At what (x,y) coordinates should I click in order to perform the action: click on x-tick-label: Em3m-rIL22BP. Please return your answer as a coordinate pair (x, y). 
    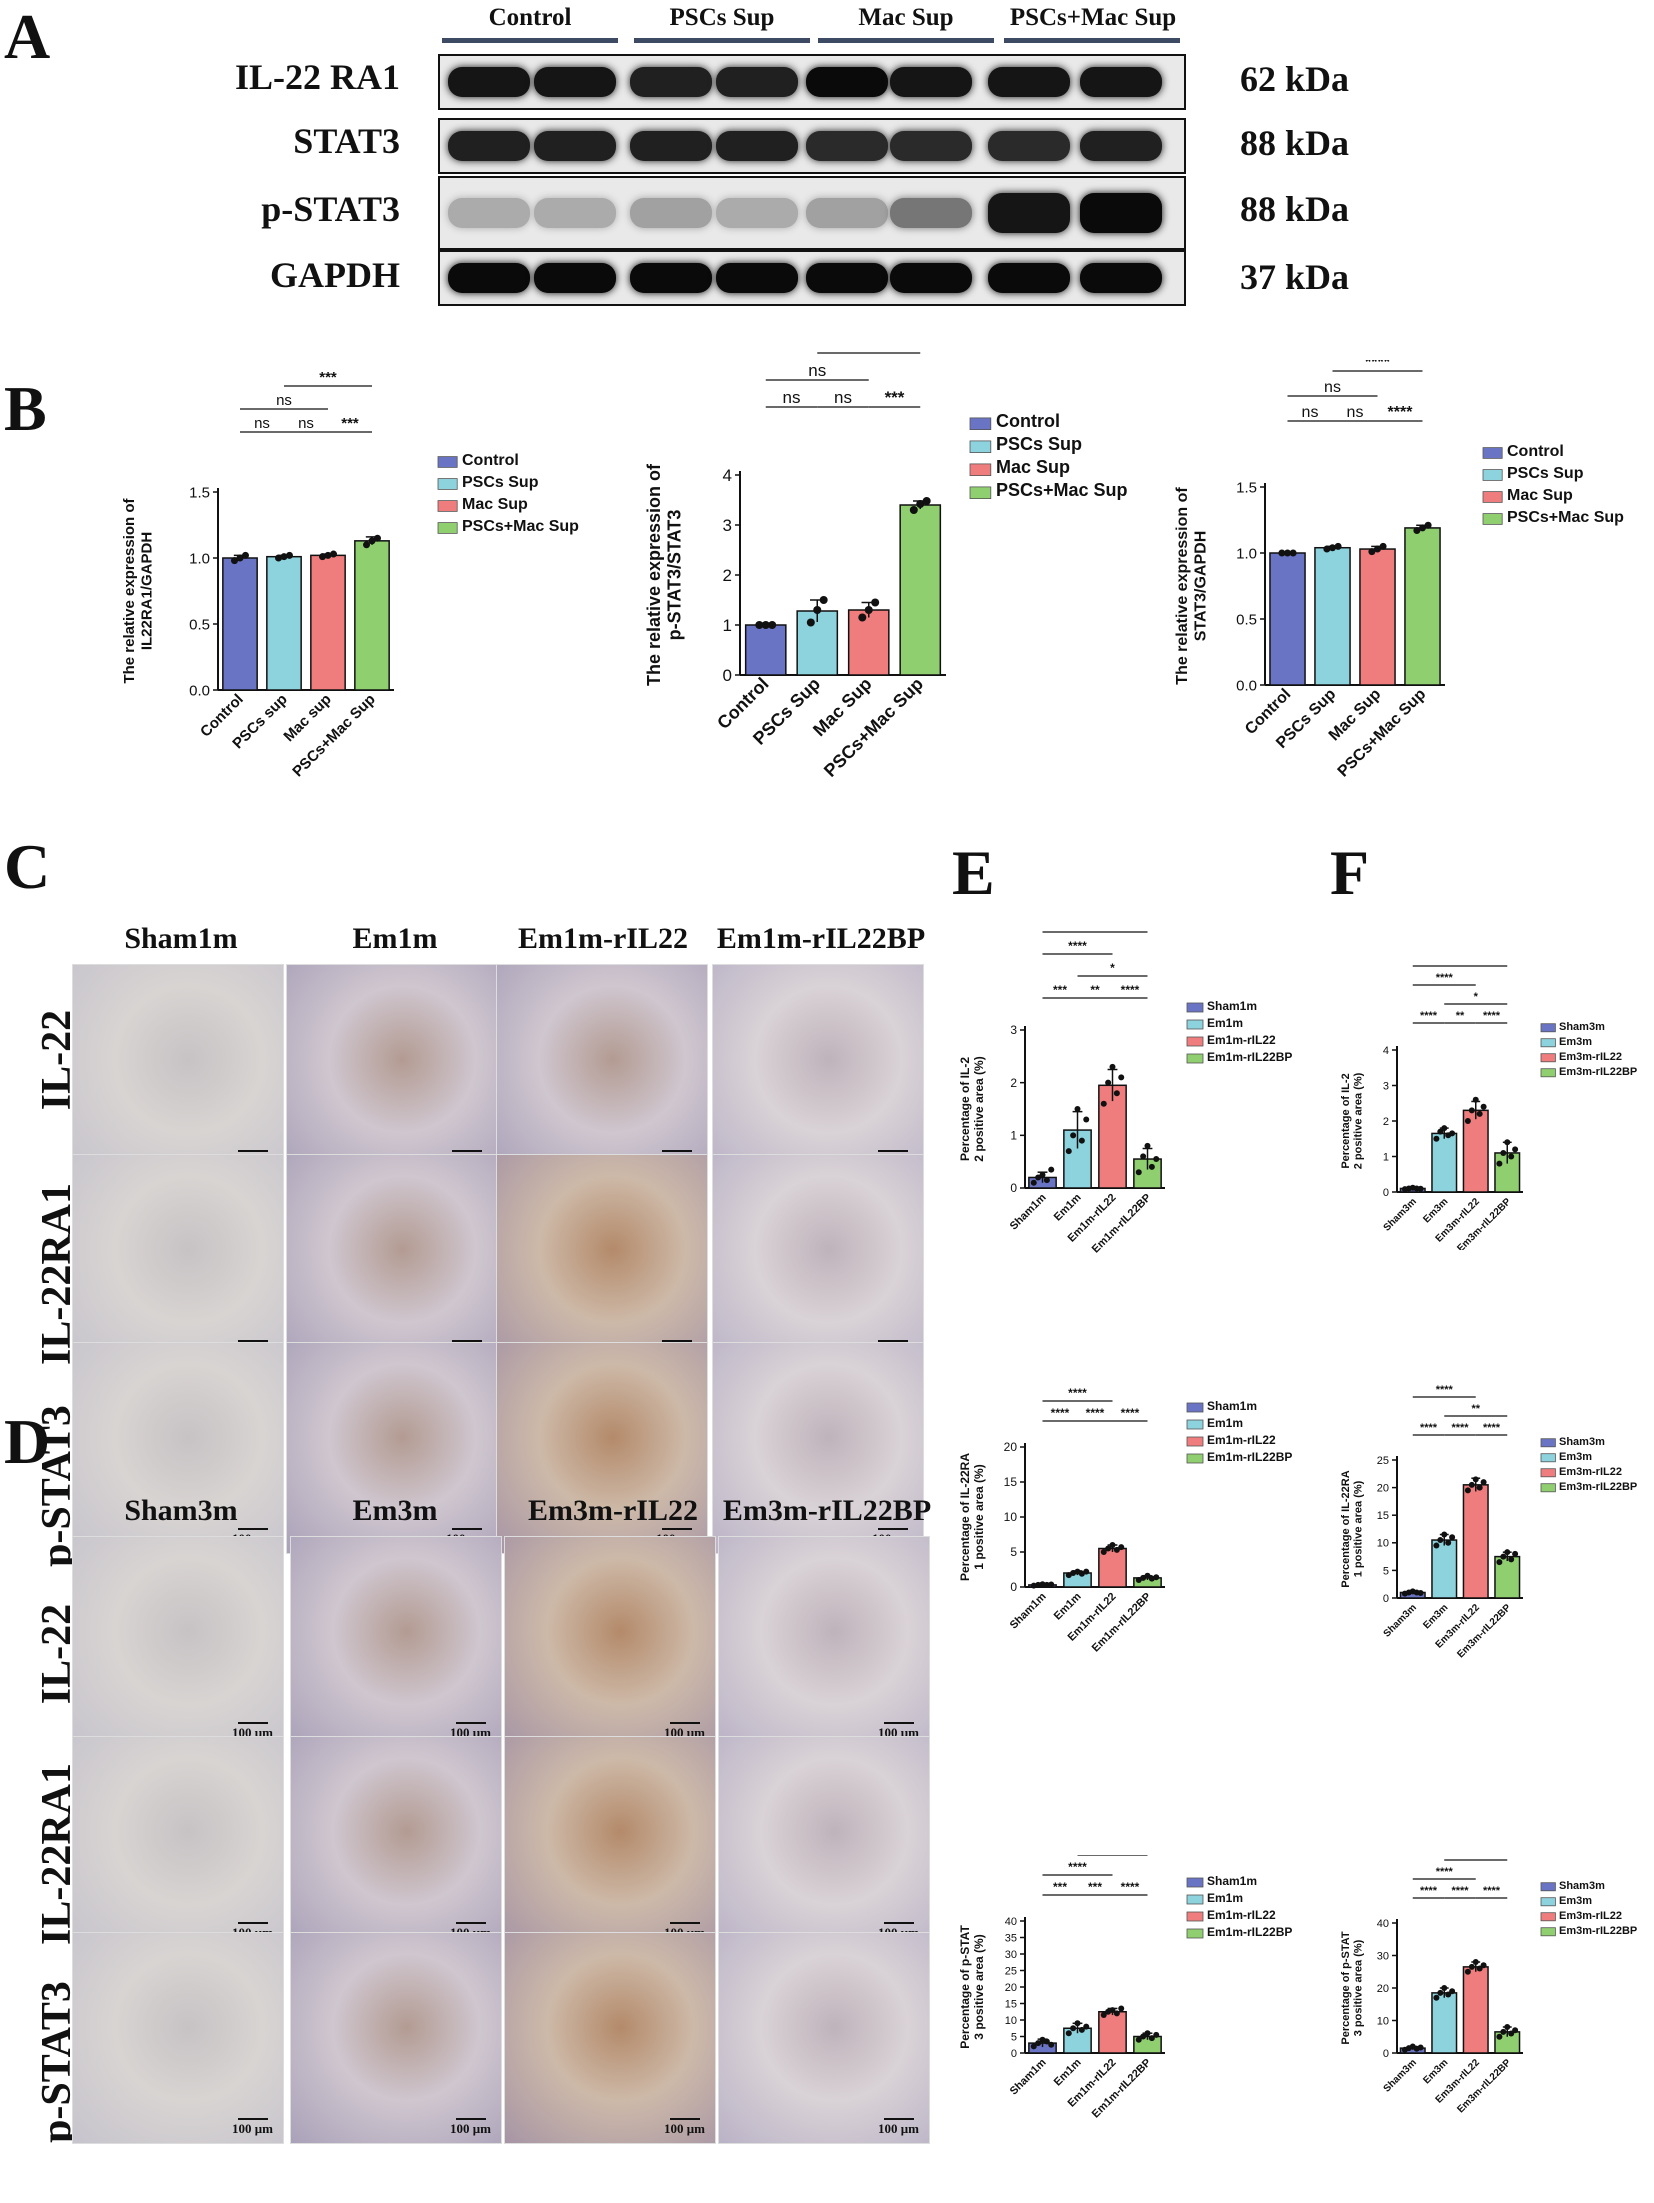
    Looking at the image, I should click on (1484, 2086).